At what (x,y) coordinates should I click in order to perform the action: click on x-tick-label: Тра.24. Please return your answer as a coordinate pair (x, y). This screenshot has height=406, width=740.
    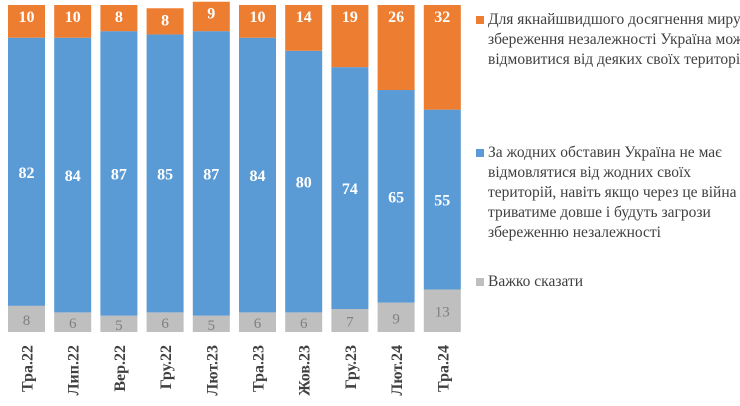
    Looking at the image, I should click on (443, 368).